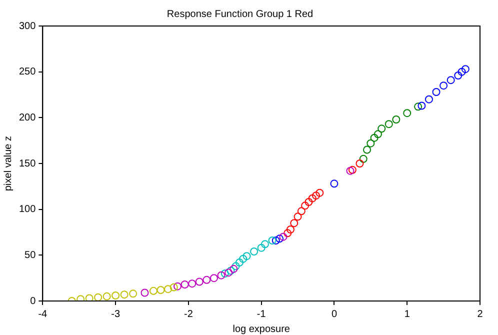  Describe the element at coordinates (43, 314) in the screenshot. I see `x-tick-label: -4` at that location.